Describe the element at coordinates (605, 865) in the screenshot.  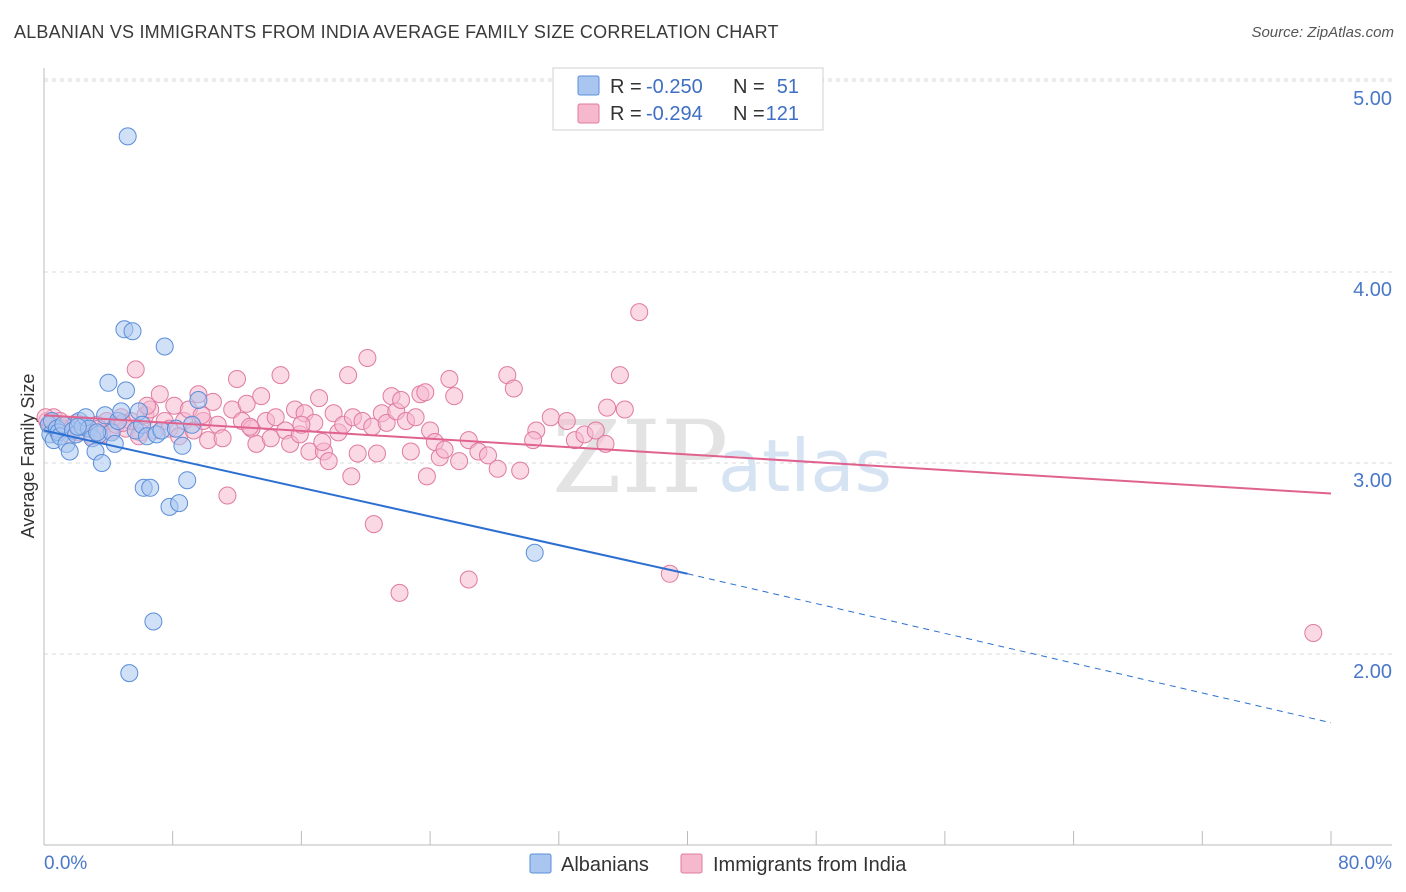
I see `bottom-legend-label-albanians: Albanians` at that location.